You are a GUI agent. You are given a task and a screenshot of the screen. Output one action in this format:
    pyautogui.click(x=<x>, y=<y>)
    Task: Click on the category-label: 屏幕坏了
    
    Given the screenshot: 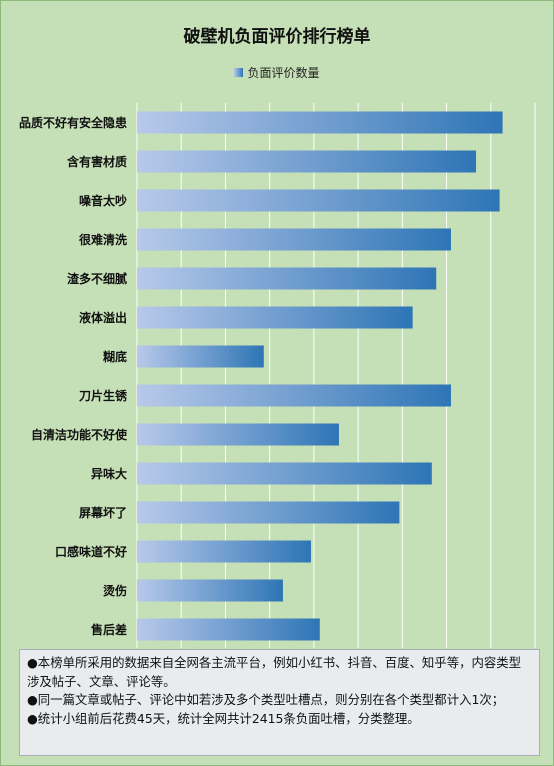 What is the action you would take?
    pyautogui.click(x=102, y=512)
    